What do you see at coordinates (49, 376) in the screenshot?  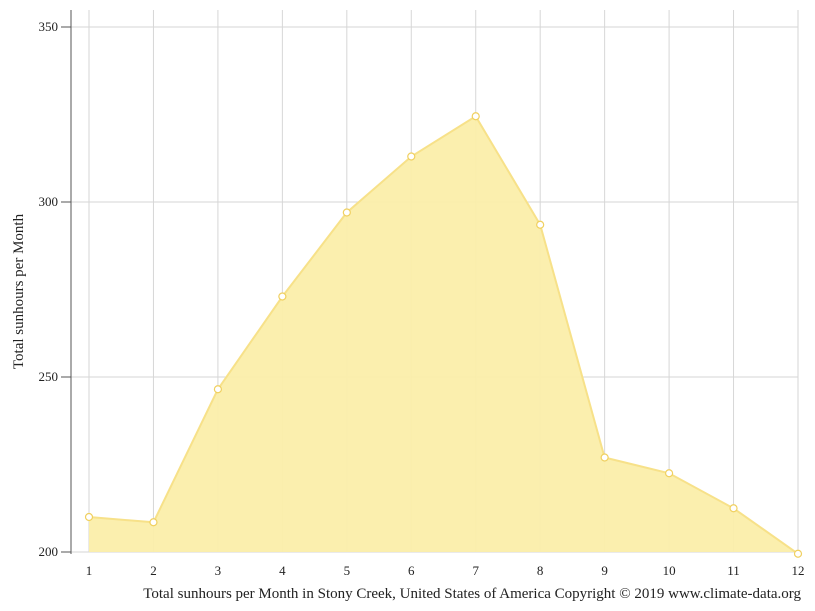 I see `y-tick-label: 250` at bounding box center [49, 376].